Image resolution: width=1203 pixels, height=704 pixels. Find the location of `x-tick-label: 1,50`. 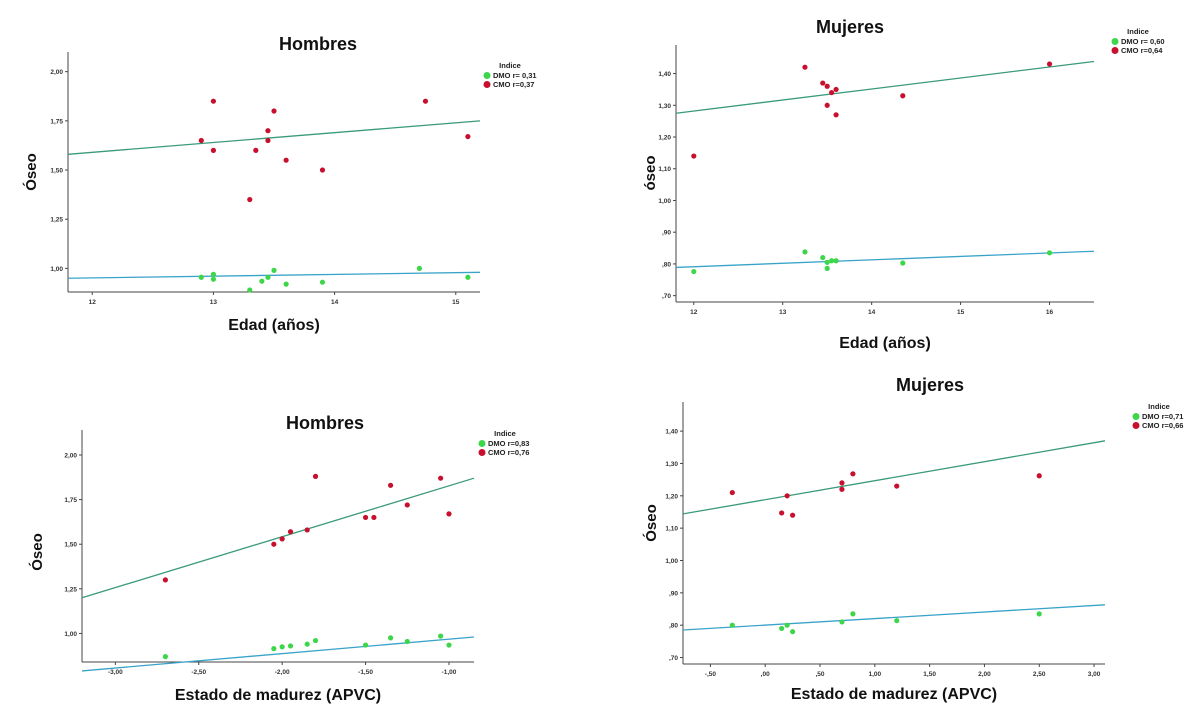

x-tick-label: 1,50 is located at coordinates (929, 674).